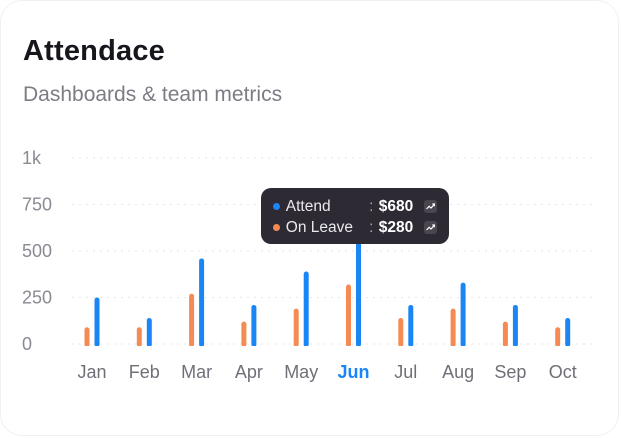 The image size is (621, 438). I want to click on y-tick-label: 1k, so click(32, 158).